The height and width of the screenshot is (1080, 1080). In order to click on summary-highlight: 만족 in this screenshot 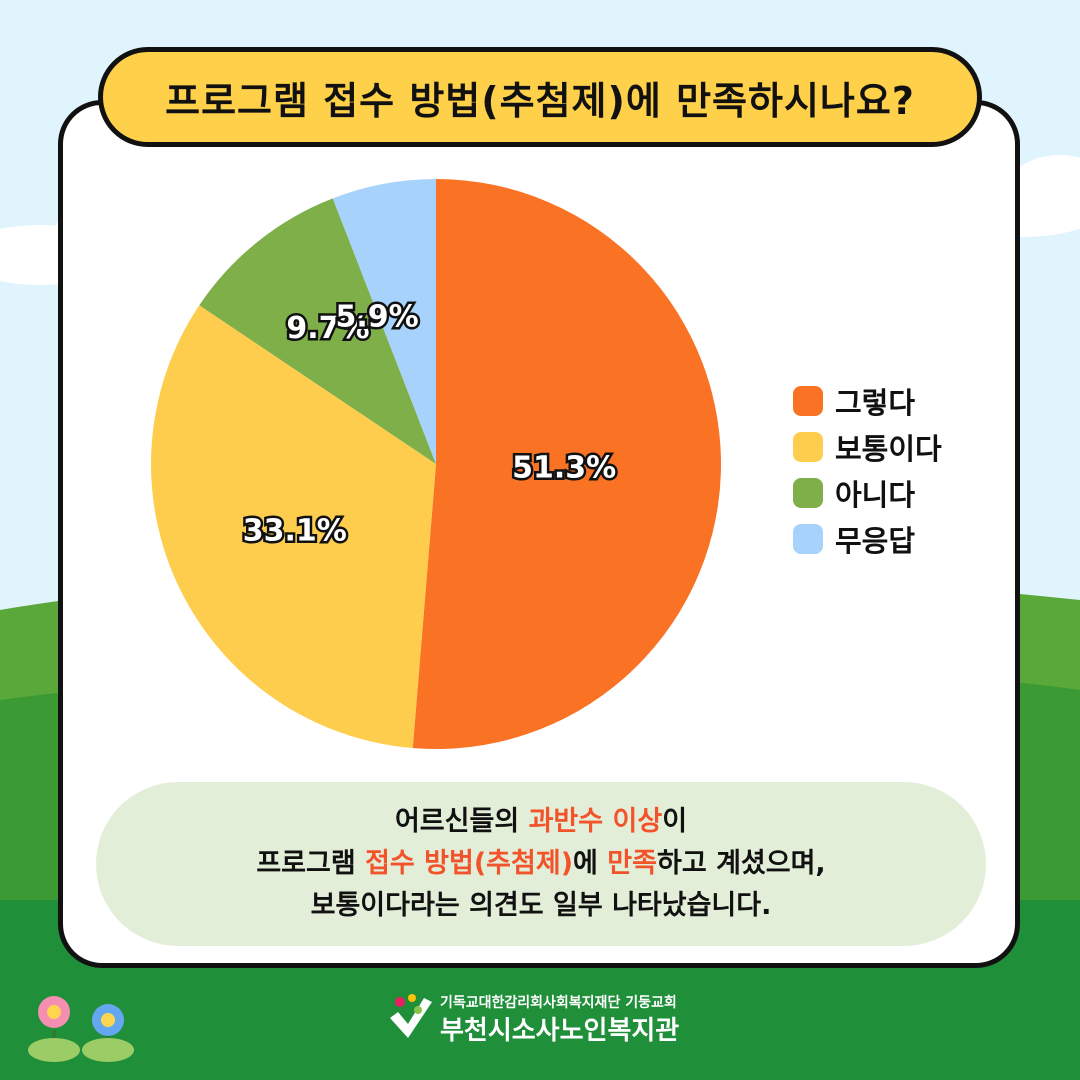, I will do `click(632, 863)`.